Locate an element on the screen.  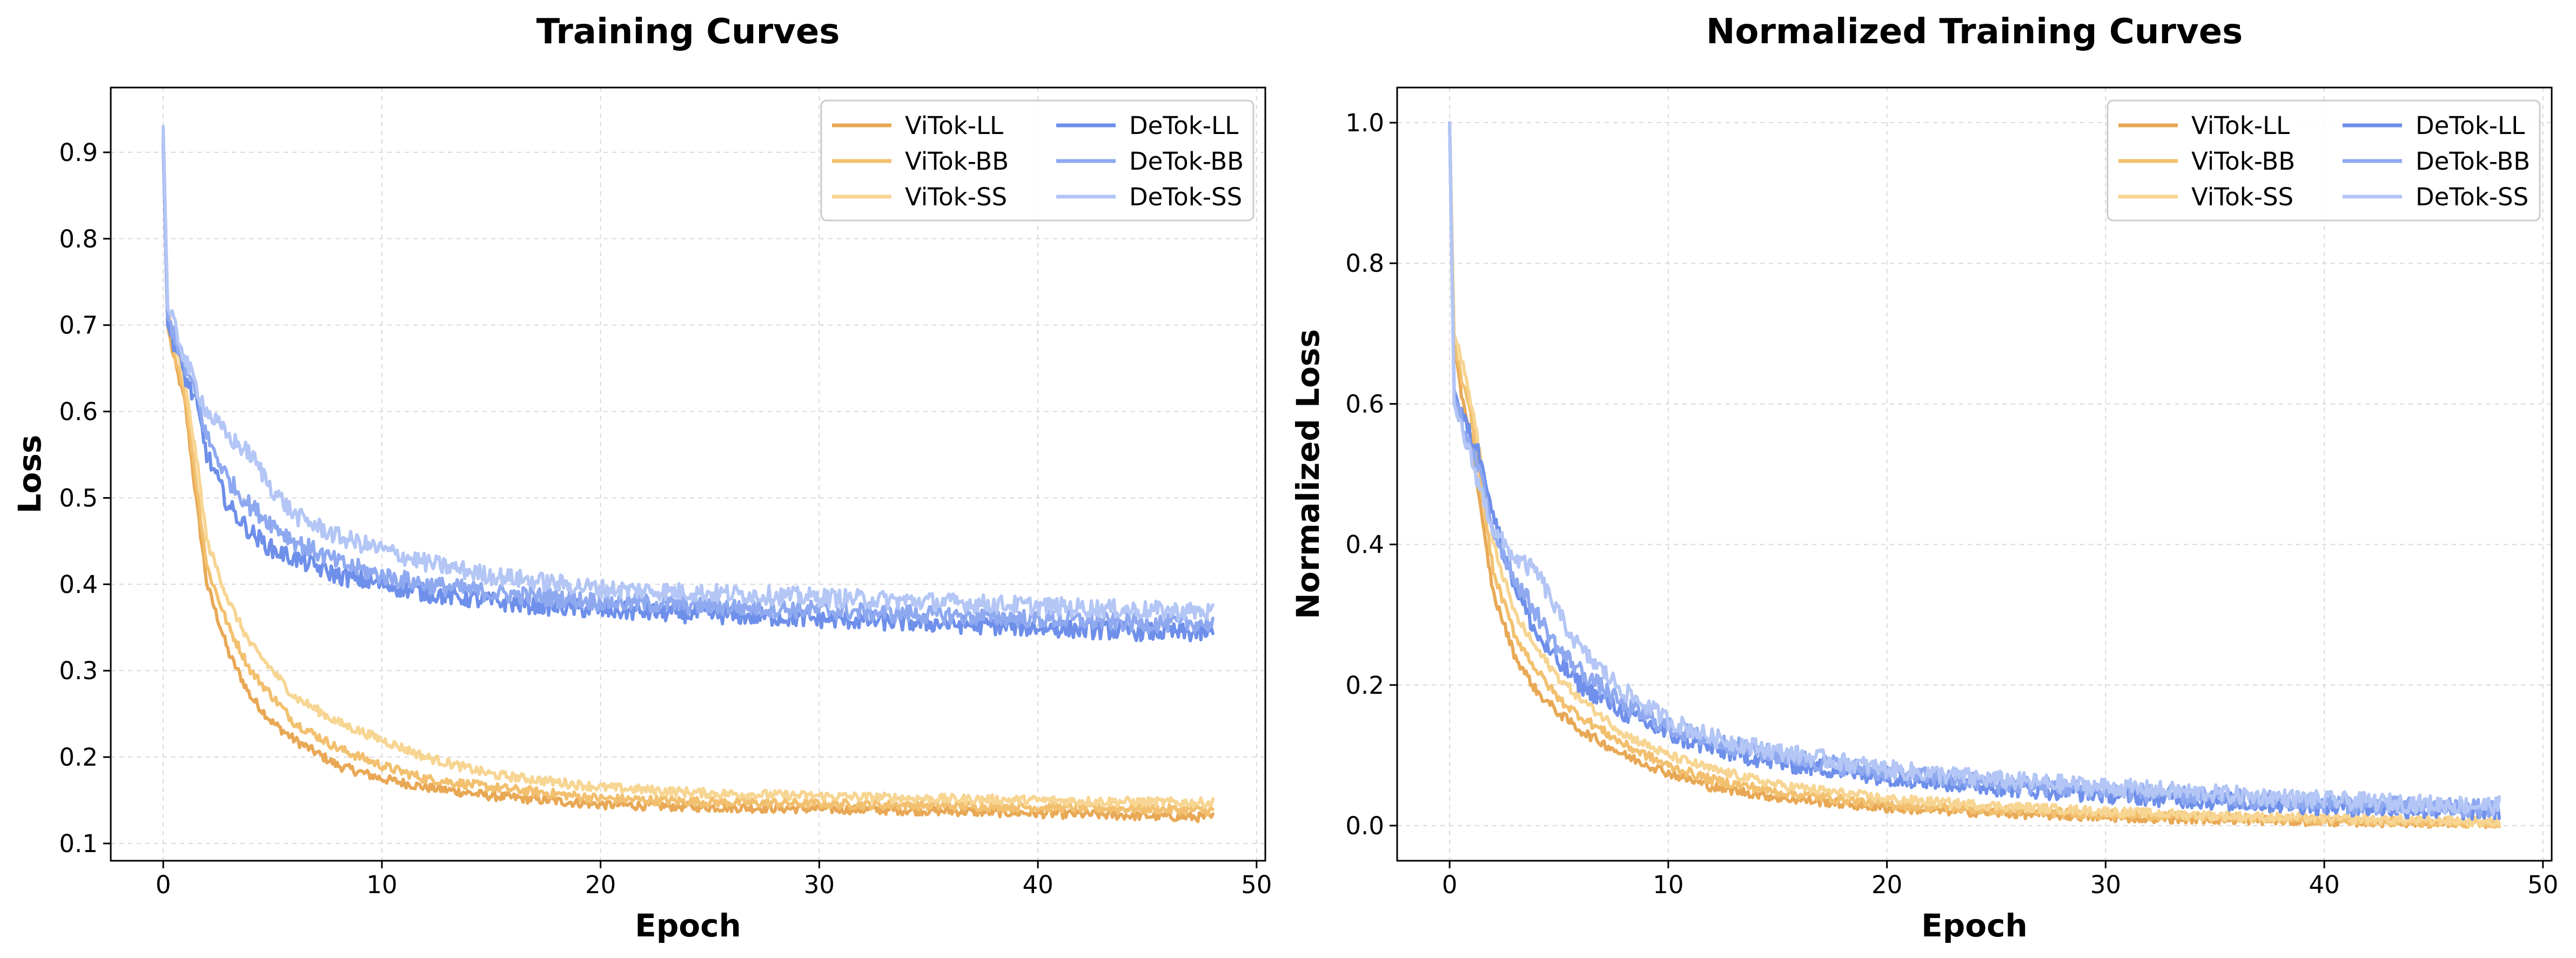
y-axis-label: Loss is located at coordinates (30, 474).